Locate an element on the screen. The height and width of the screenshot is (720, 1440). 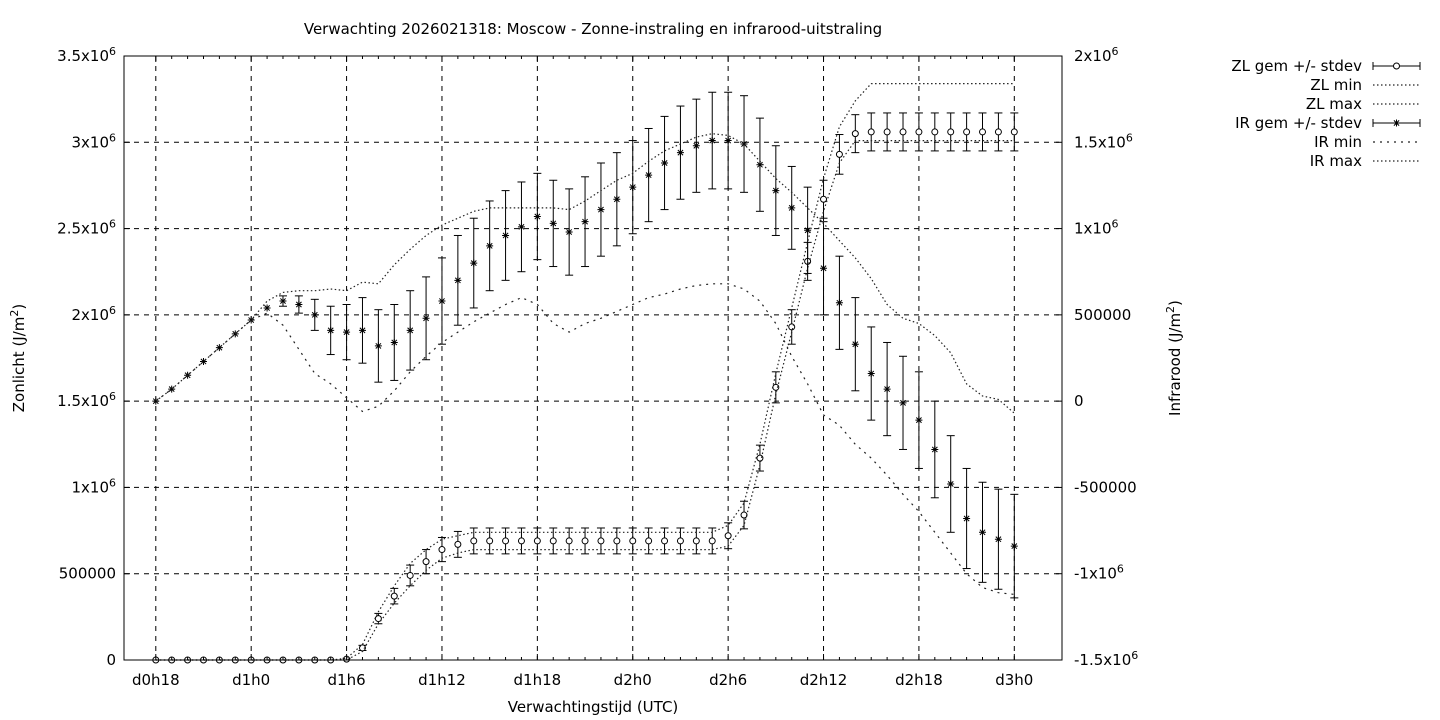
y-tick-label: 1x10⁶ is located at coordinates (93, 486).